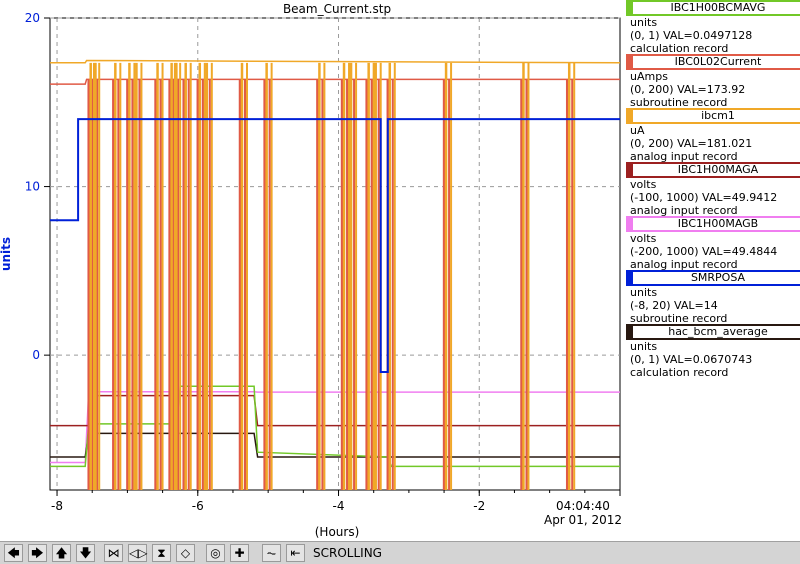 The image size is (800, 564). Describe the element at coordinates (713, 170) in the screenshot. I see `legend-pv-name: IBC1H00MAGA` at that location.